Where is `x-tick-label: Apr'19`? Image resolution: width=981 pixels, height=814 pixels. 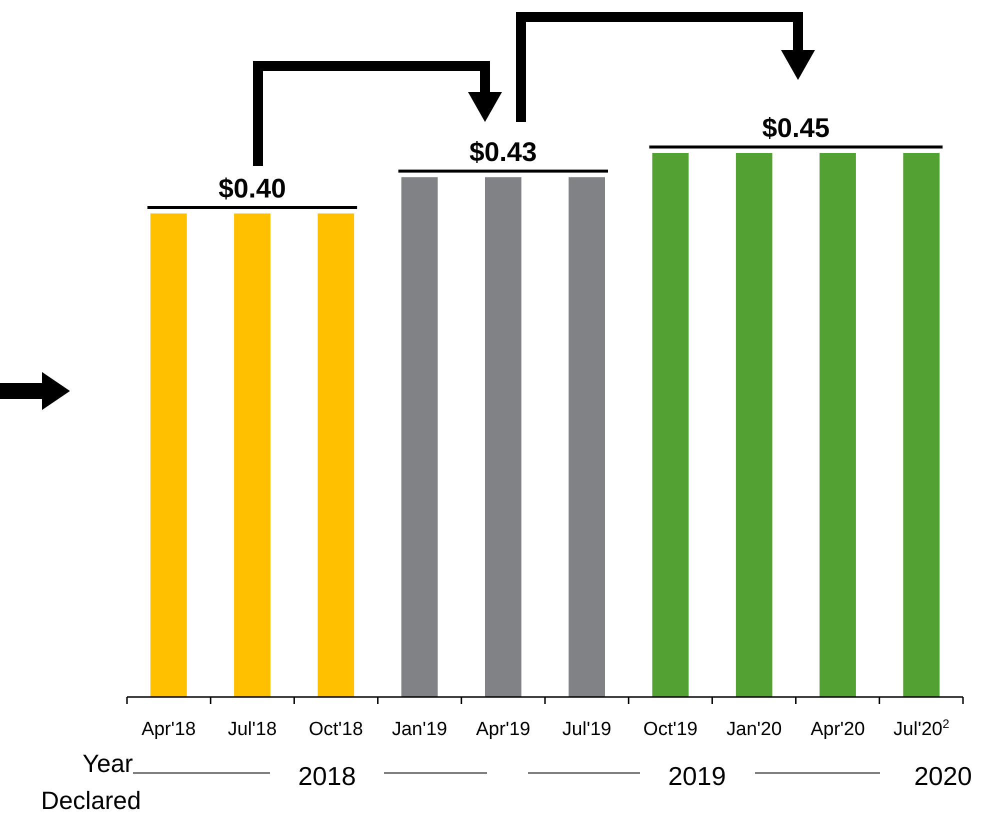 x-tick-label: Apr'19 is located at coordinates (503, 729).